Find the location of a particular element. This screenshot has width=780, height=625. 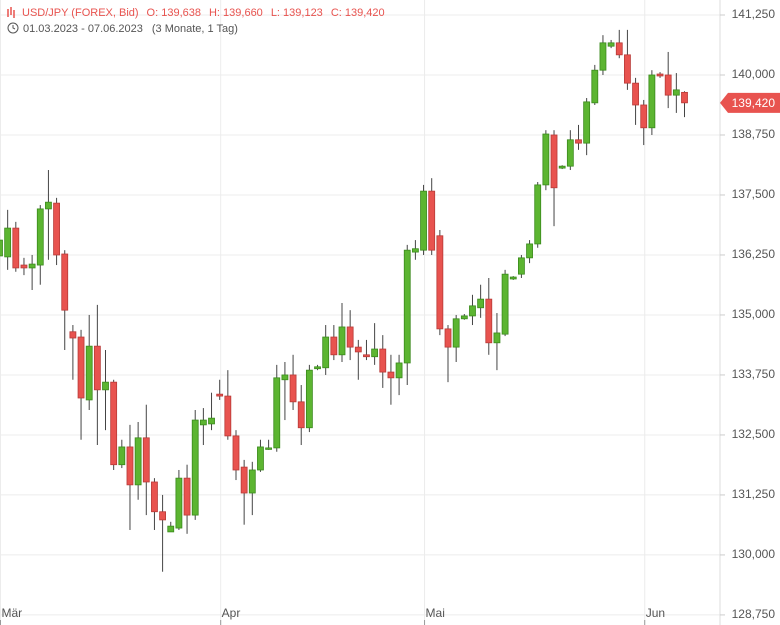

x-tick-label: Mär is located at coordinates (12, 613).